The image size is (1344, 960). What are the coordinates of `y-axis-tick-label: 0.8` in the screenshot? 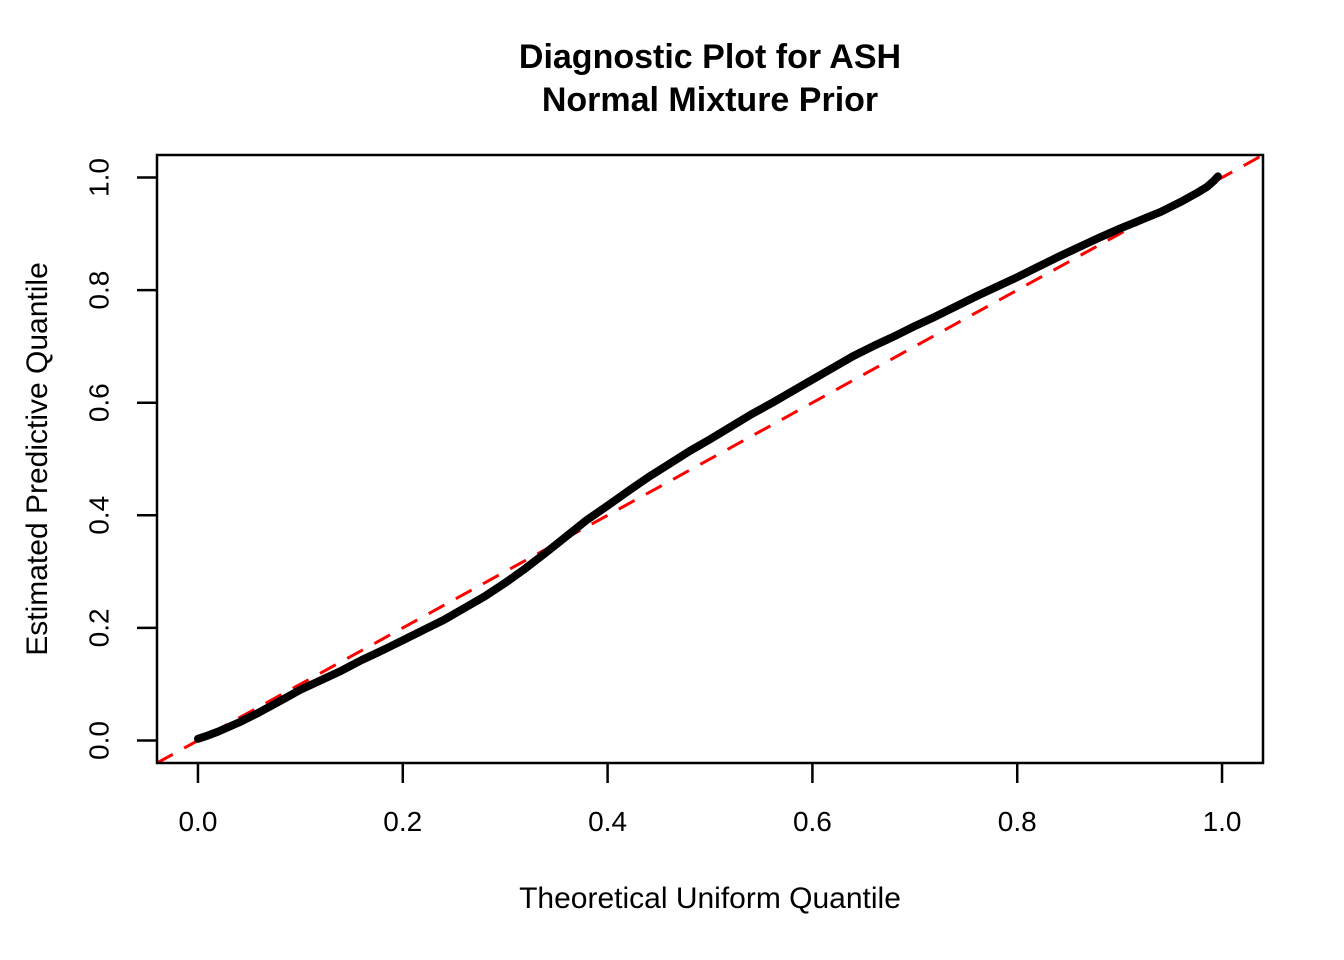 It's located at (99, 290).